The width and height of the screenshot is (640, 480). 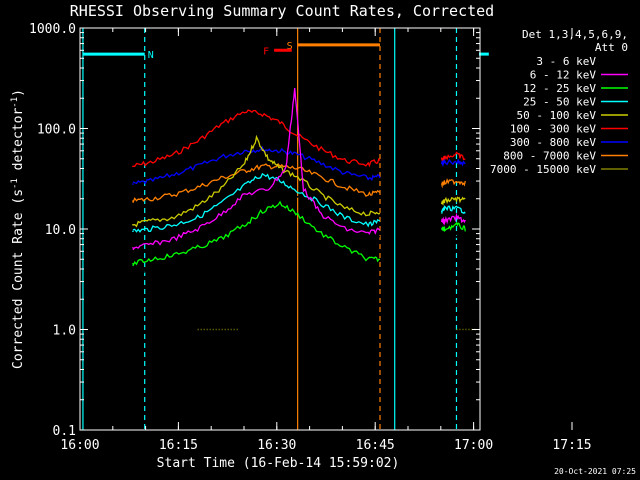 What do you see at coordinates (290, 46) in the screenshot?
I see `flag-label-s: S` at bounding box center [290, 46].